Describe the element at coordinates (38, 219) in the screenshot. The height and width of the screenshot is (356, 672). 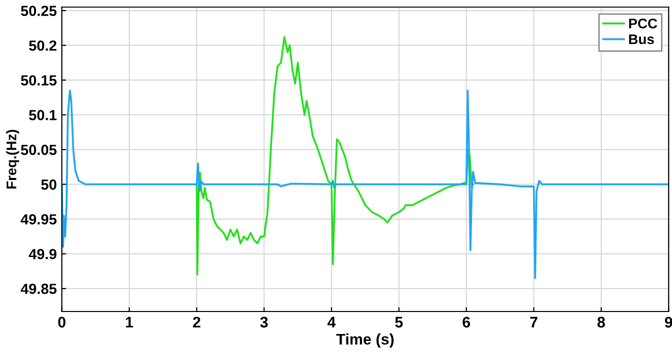
I see `y-tick-label: 49.95` at that location.